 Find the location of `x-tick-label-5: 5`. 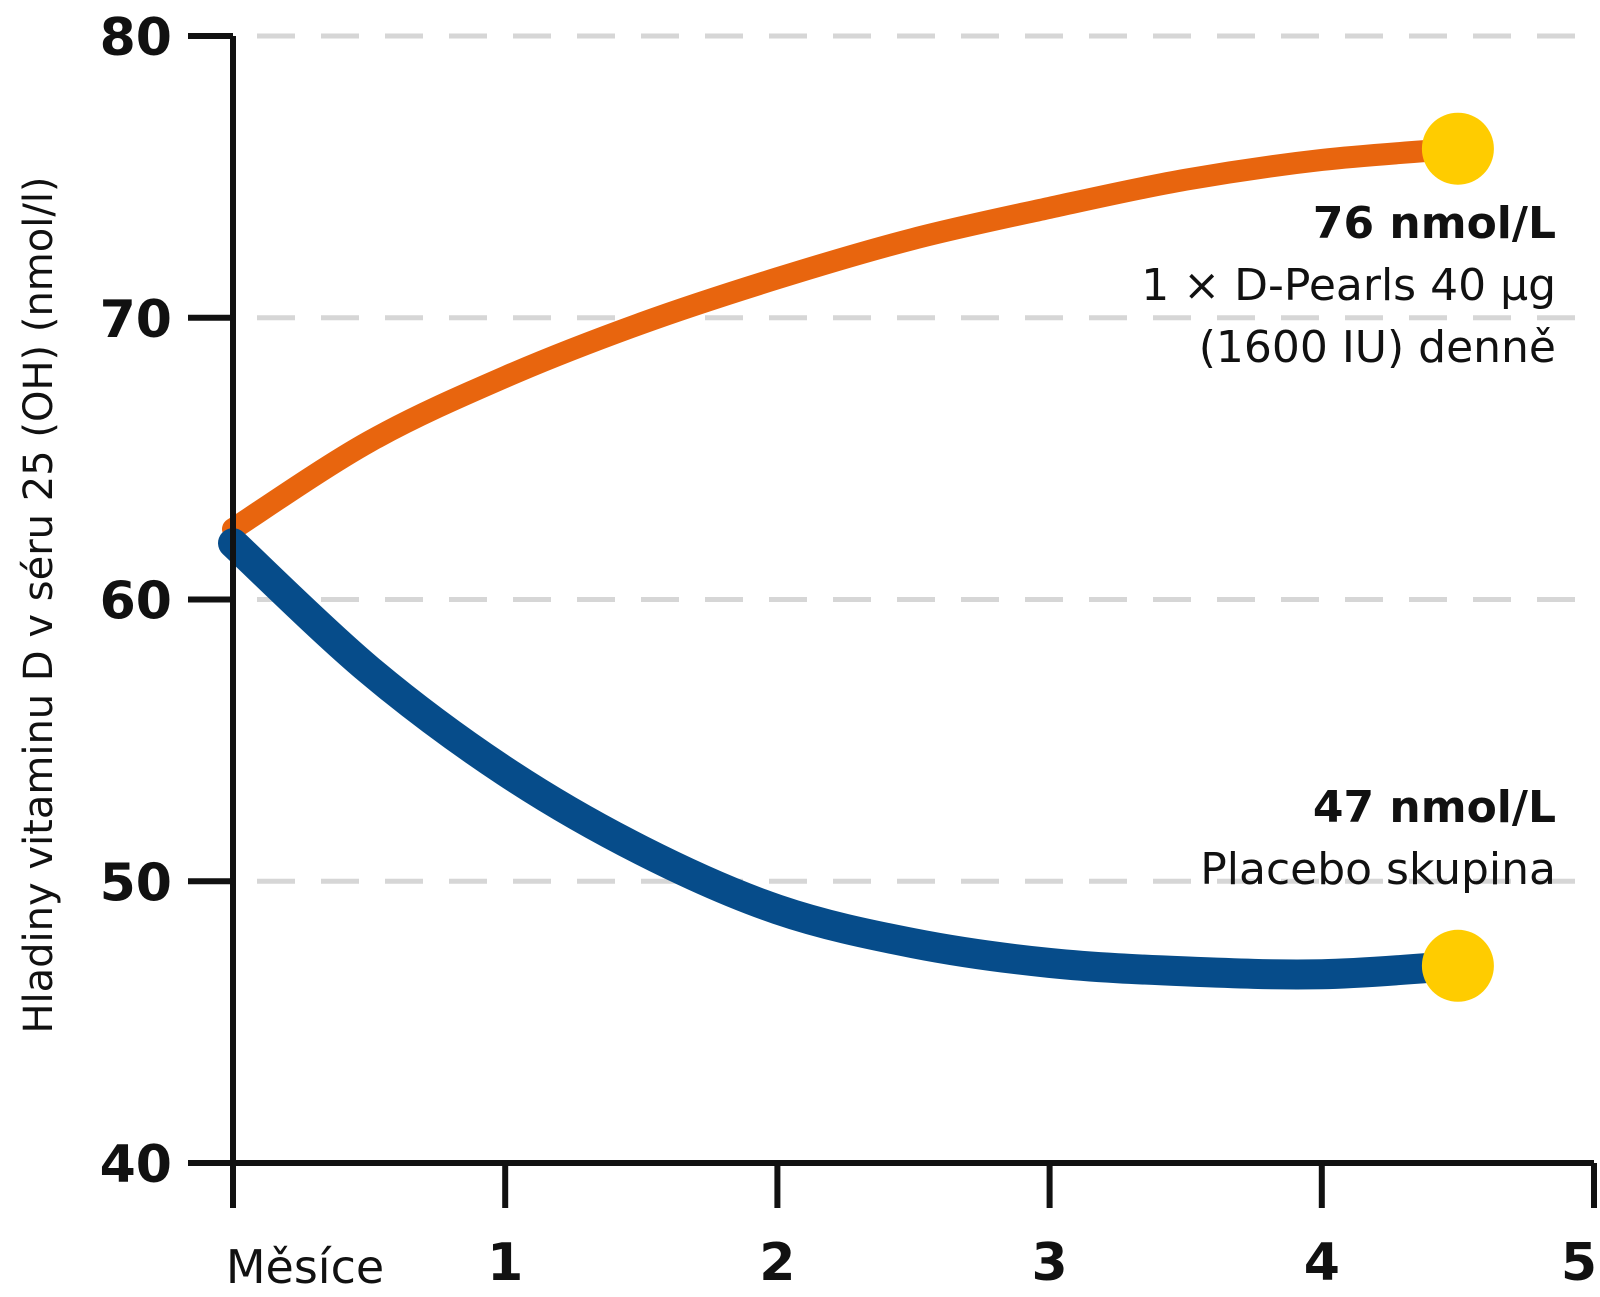

x-tick-label-5: 5 is located at coordinates (1579, 1263).